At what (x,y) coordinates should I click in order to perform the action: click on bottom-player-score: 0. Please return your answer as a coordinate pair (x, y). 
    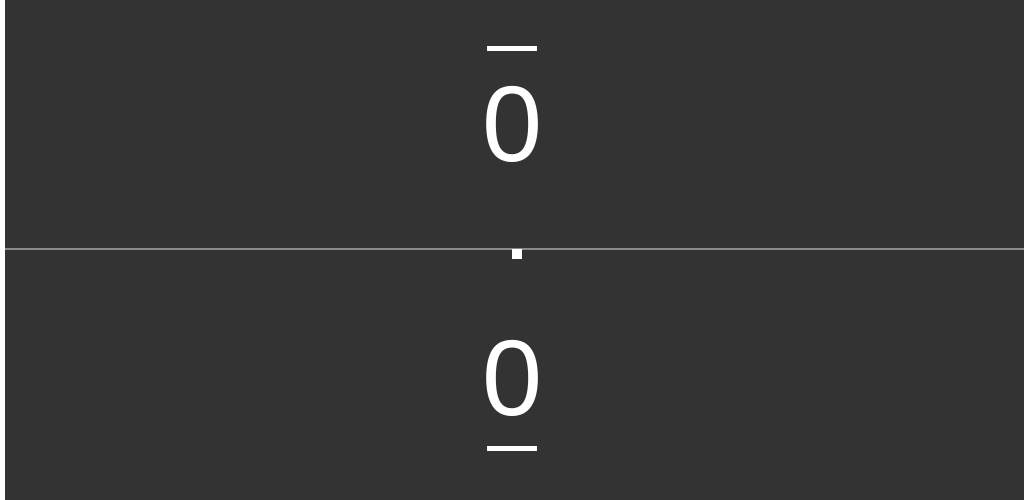
    Looking at the image, I should click on (512, 377).